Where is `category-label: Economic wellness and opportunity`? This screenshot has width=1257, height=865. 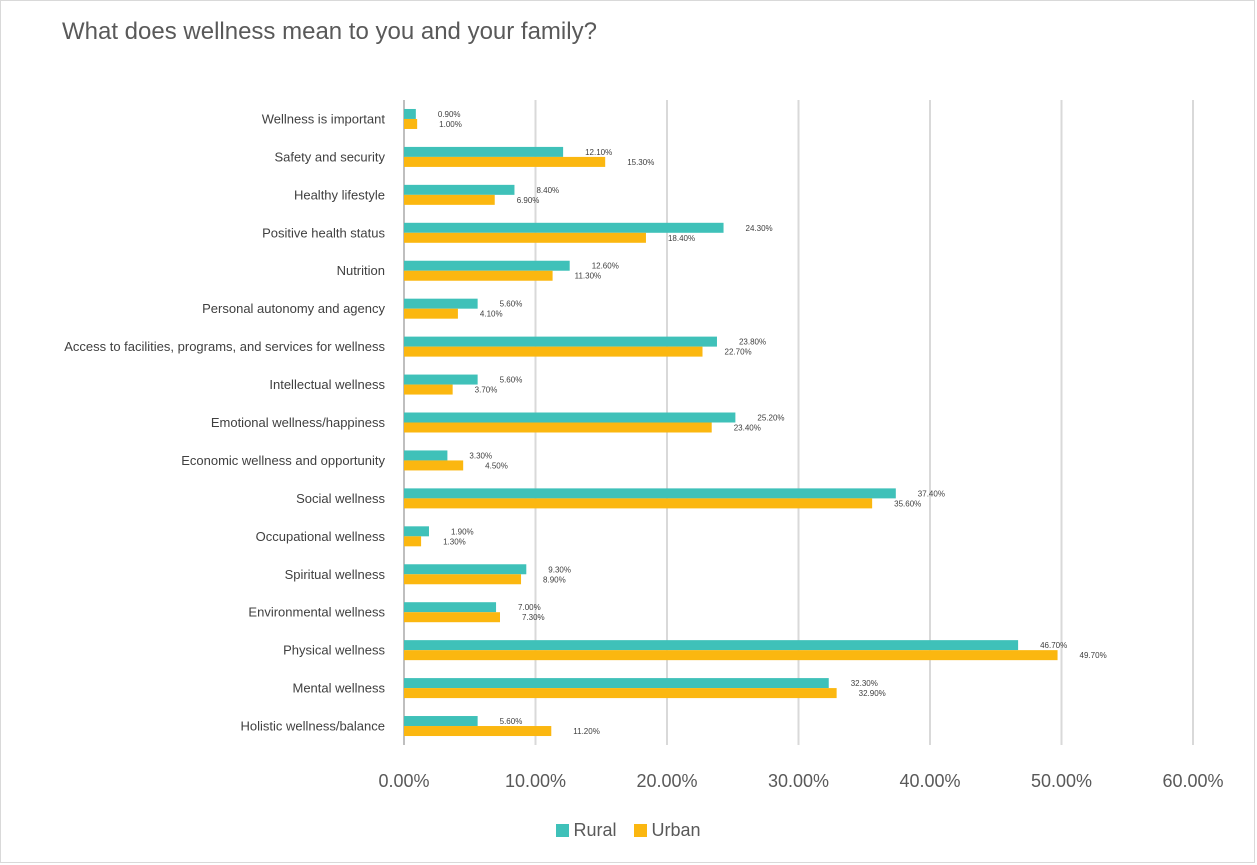 category-label: Economic wellness and opportunity is located at coordinates (283, 460).